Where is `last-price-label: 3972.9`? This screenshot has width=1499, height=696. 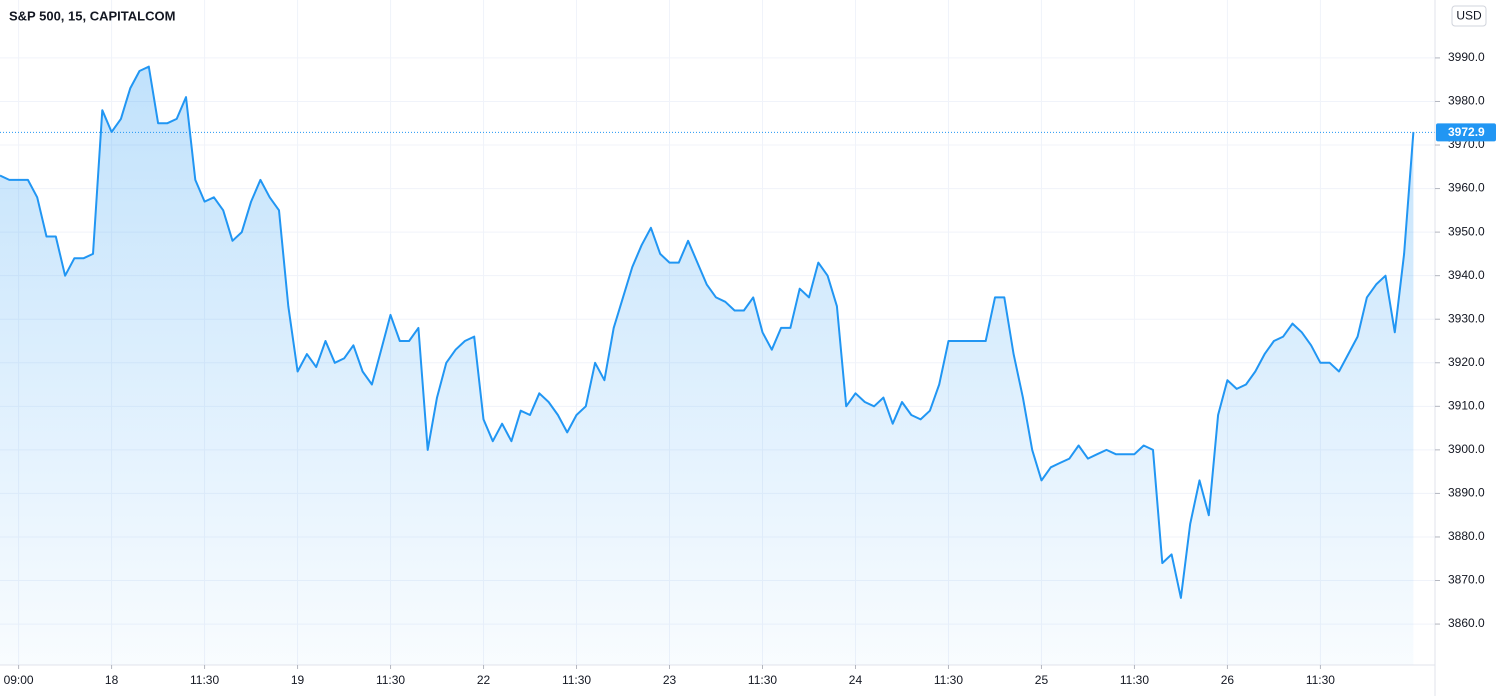
last-price-label: 3972.9 is located at coordinates (1466, 132).